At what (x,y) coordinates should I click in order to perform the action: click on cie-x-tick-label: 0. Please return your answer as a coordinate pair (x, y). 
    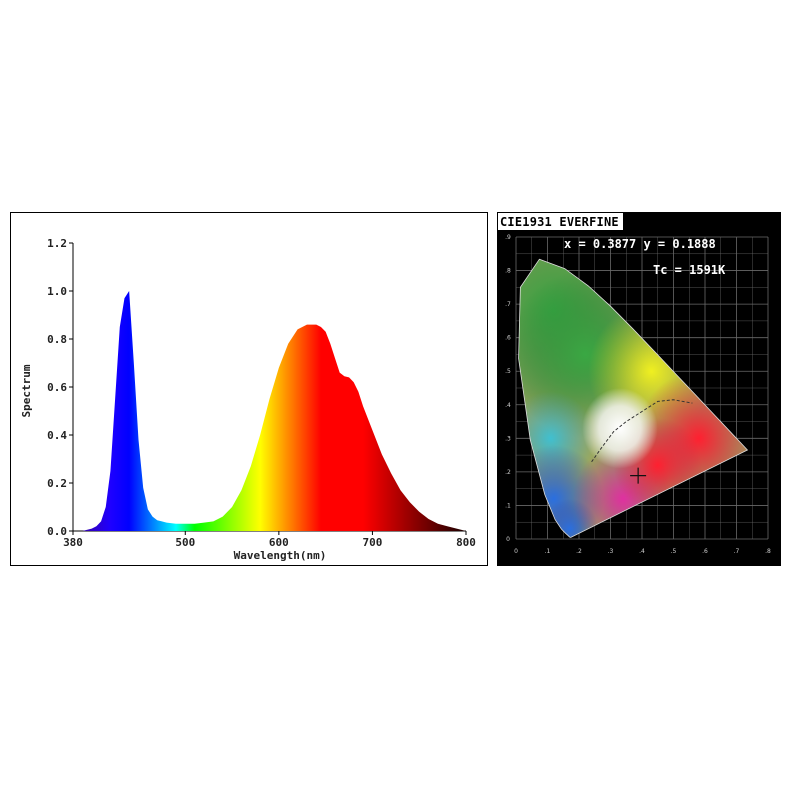
    Looking at the image, I should click on (516, 551).